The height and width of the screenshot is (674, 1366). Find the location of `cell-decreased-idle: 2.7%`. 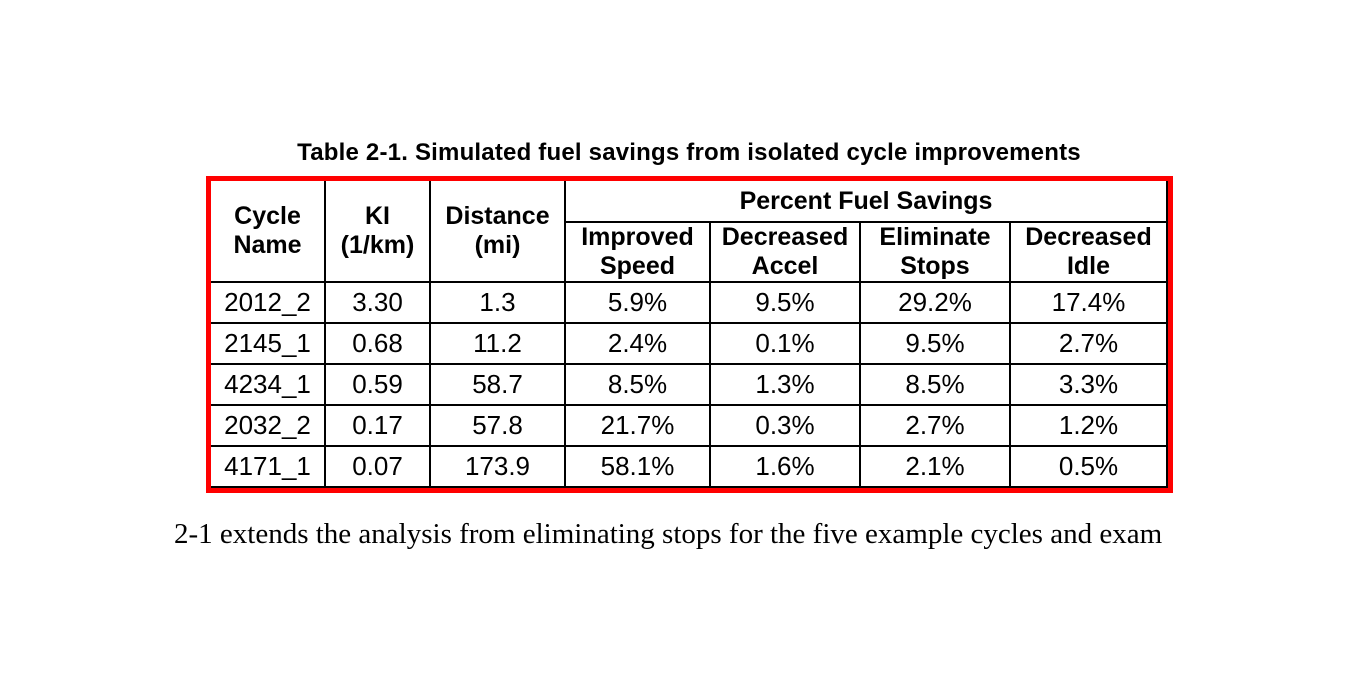

cell-decreased-idle: 2.7% is located at coordinates (1088, 343).